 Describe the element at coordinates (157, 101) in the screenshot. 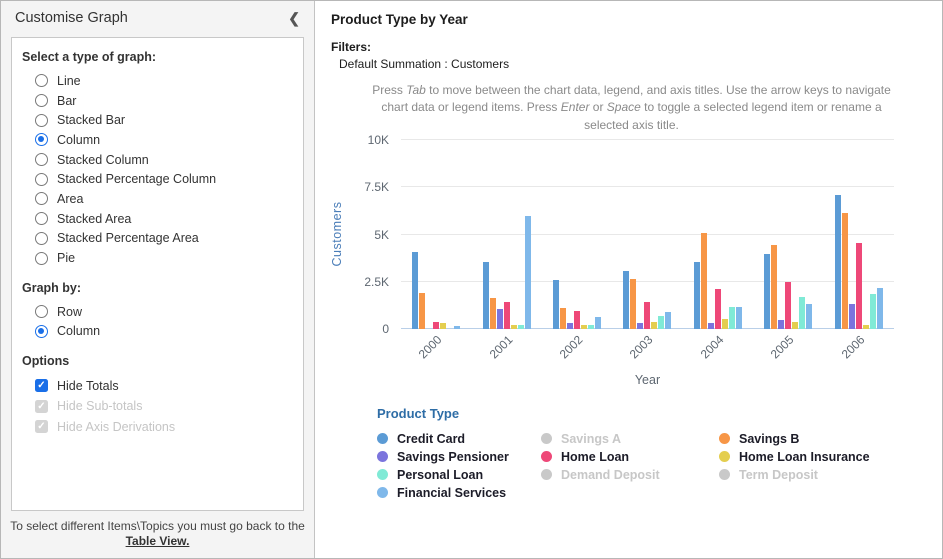

I see `graph-type-option-bar: Bar` at that location.